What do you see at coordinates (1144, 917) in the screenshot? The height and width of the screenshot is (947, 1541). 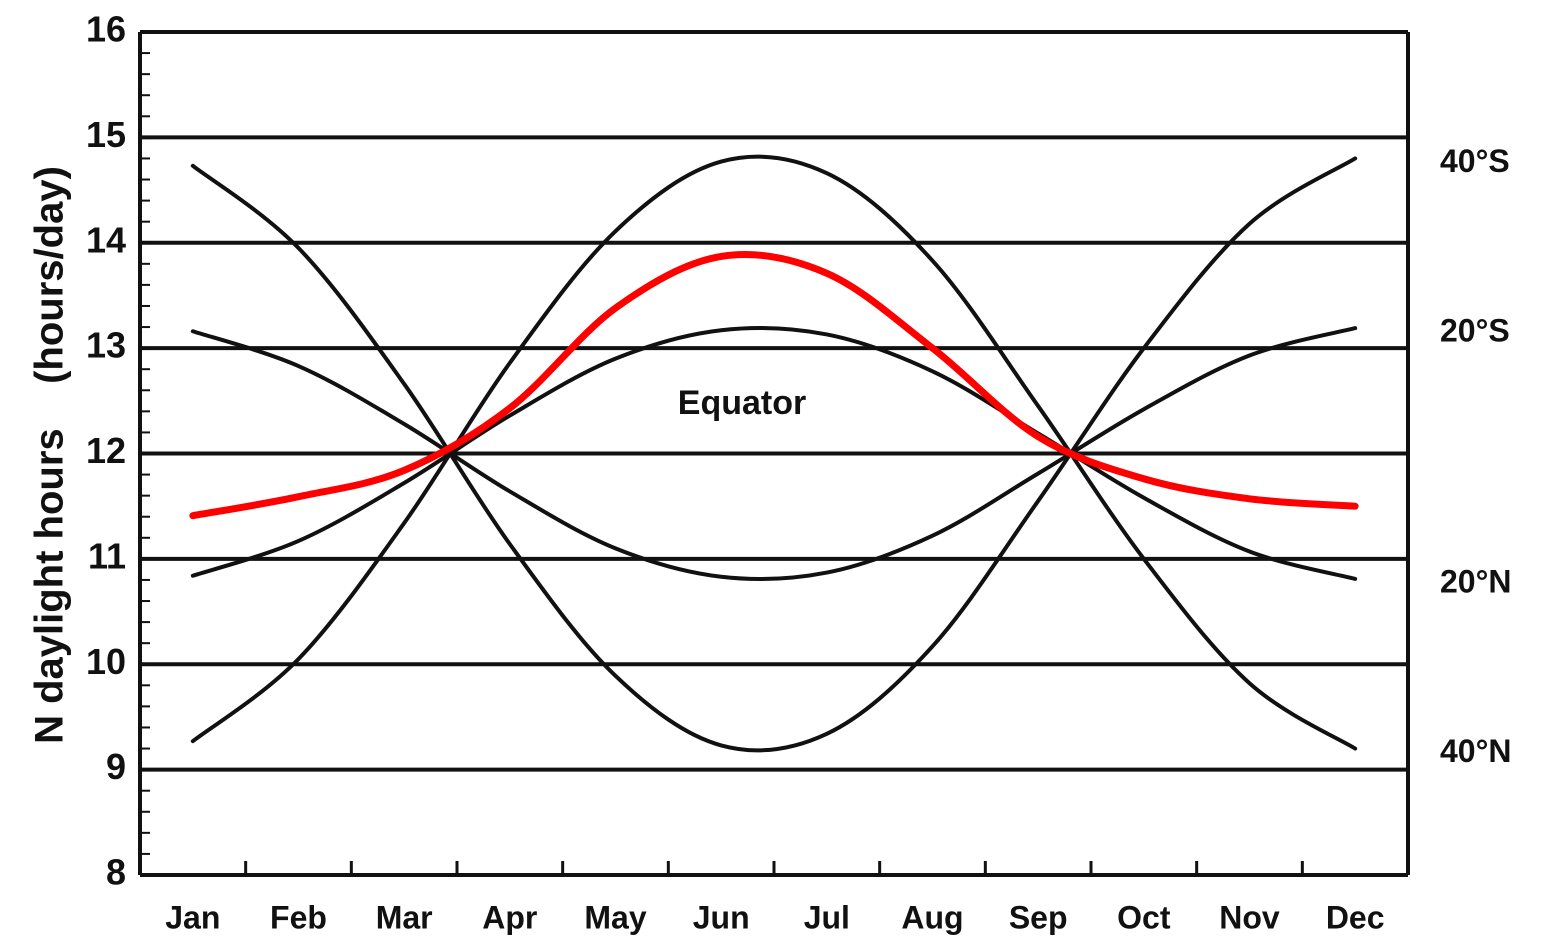 I see `x-tick-label: Oct` at bounding box center [1144, 917].